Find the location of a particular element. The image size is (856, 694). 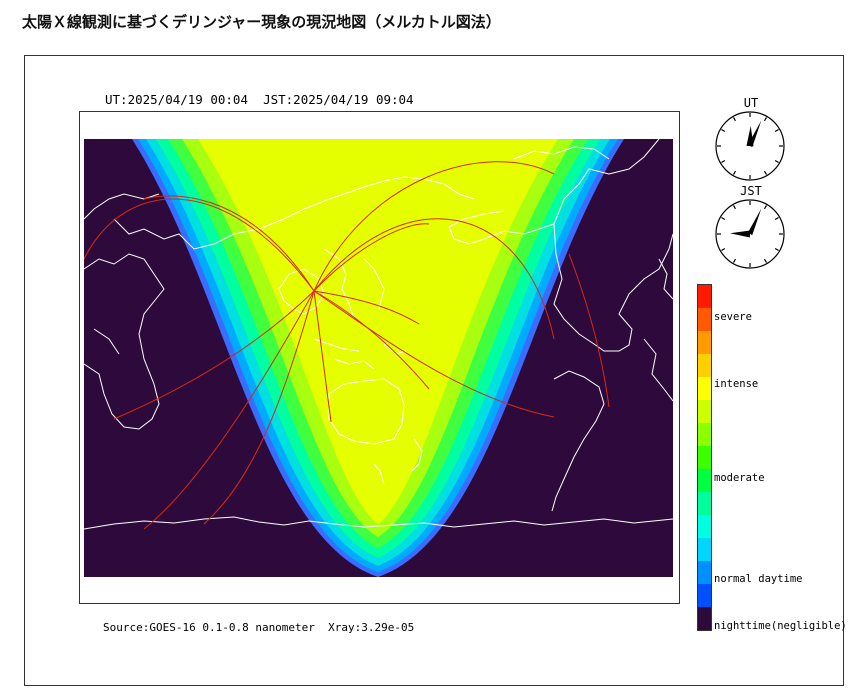

legend-label-moderate: moderate is located at coordinates (739, 478).